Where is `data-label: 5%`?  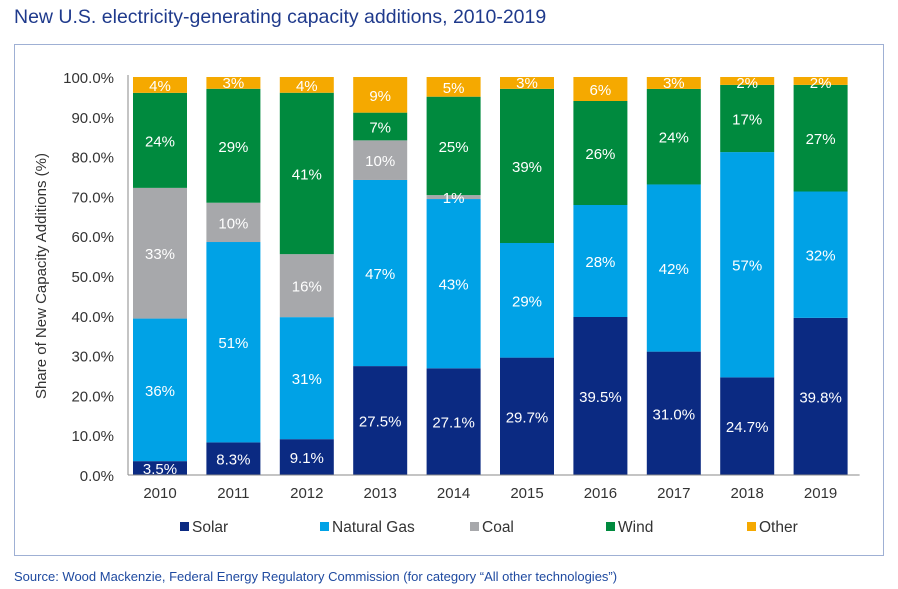
data-label: 5% is located at coordinates (454, 88).